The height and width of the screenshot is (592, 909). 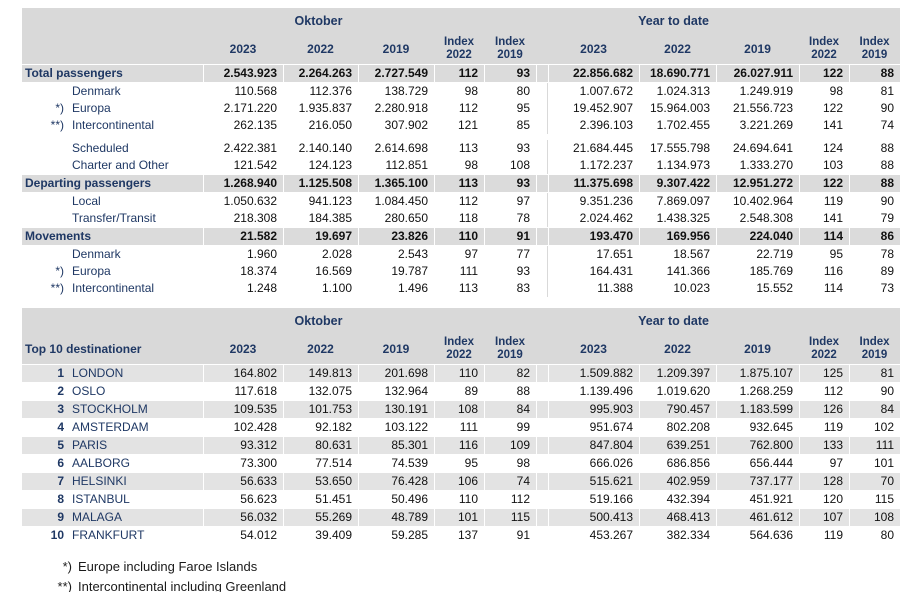 What do you see at coordinates (887, 535) in the screenshot?
I see `cell-ytd-index-2019: 80` at bounding box center [887, 535].